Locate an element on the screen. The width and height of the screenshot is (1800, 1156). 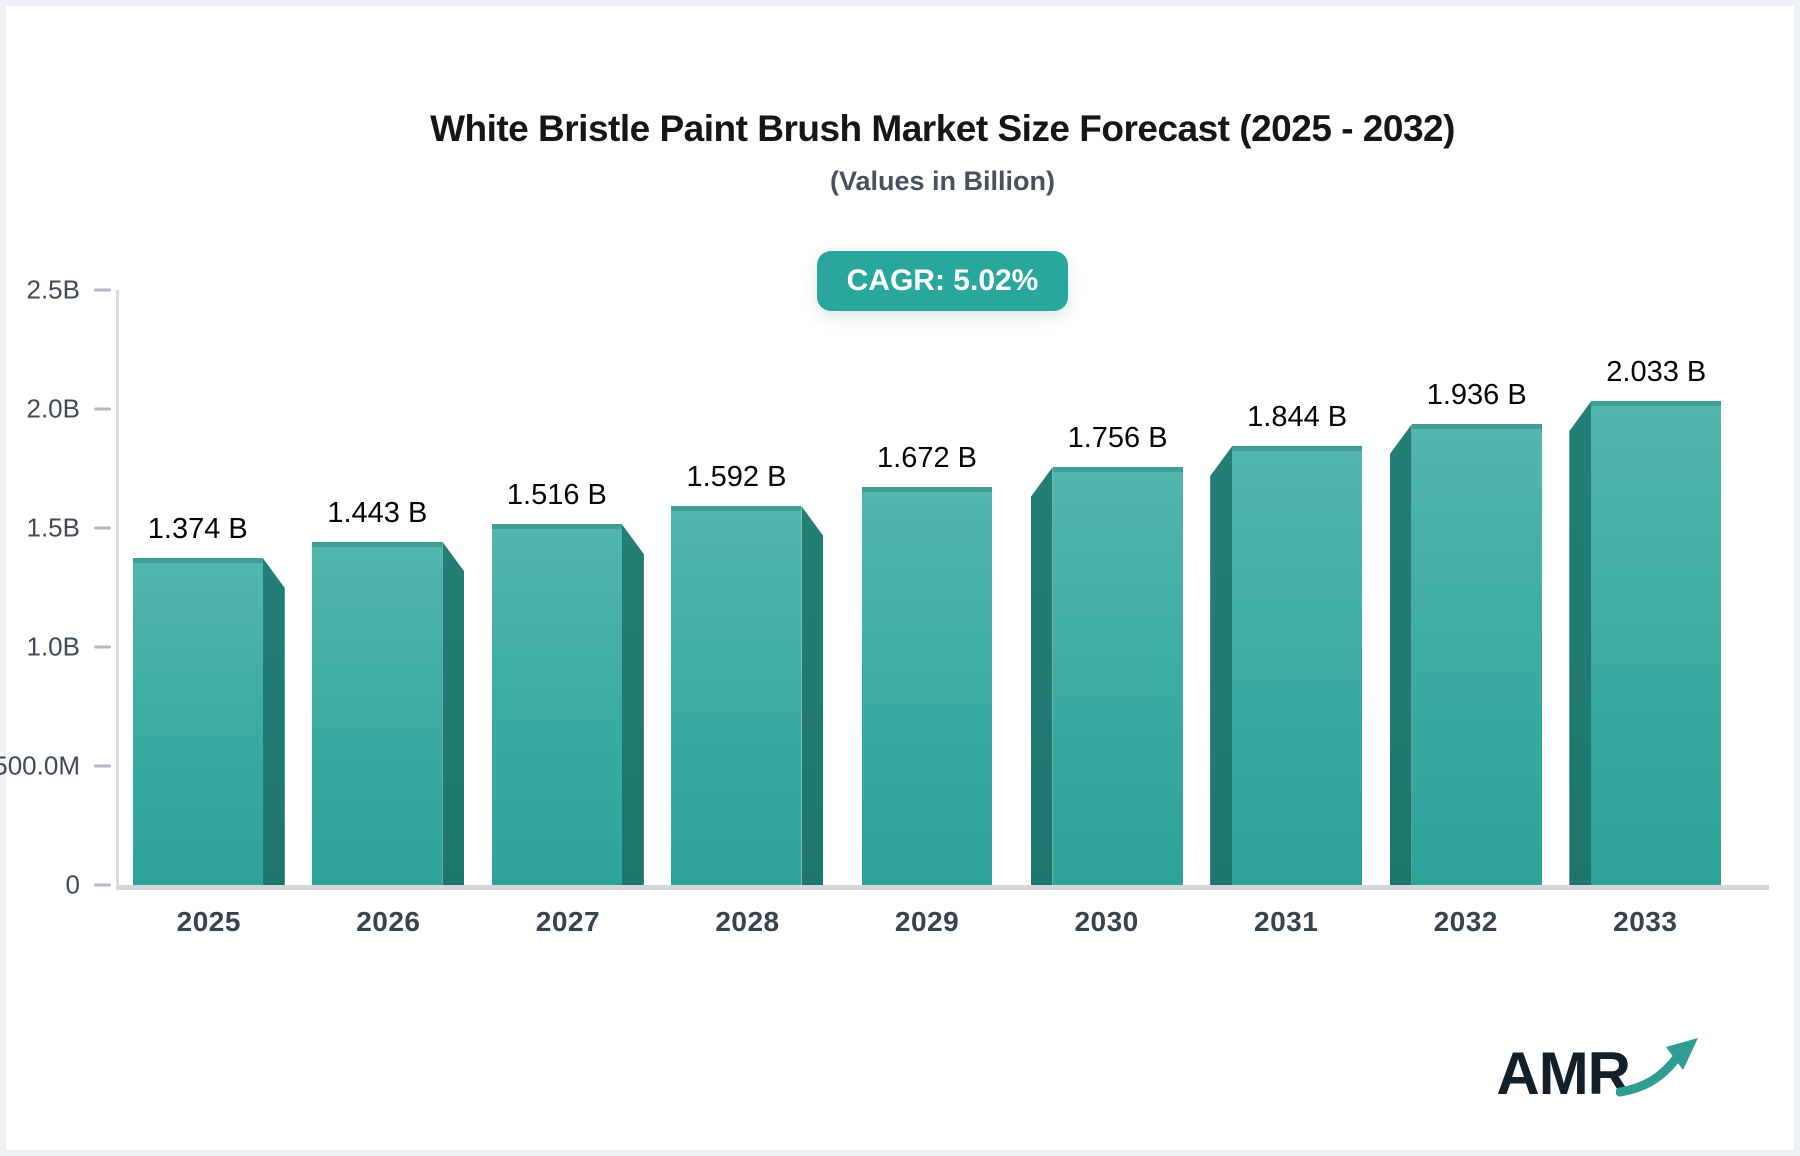
y-axis-tick: 0 is located at coordinates (92, 885).